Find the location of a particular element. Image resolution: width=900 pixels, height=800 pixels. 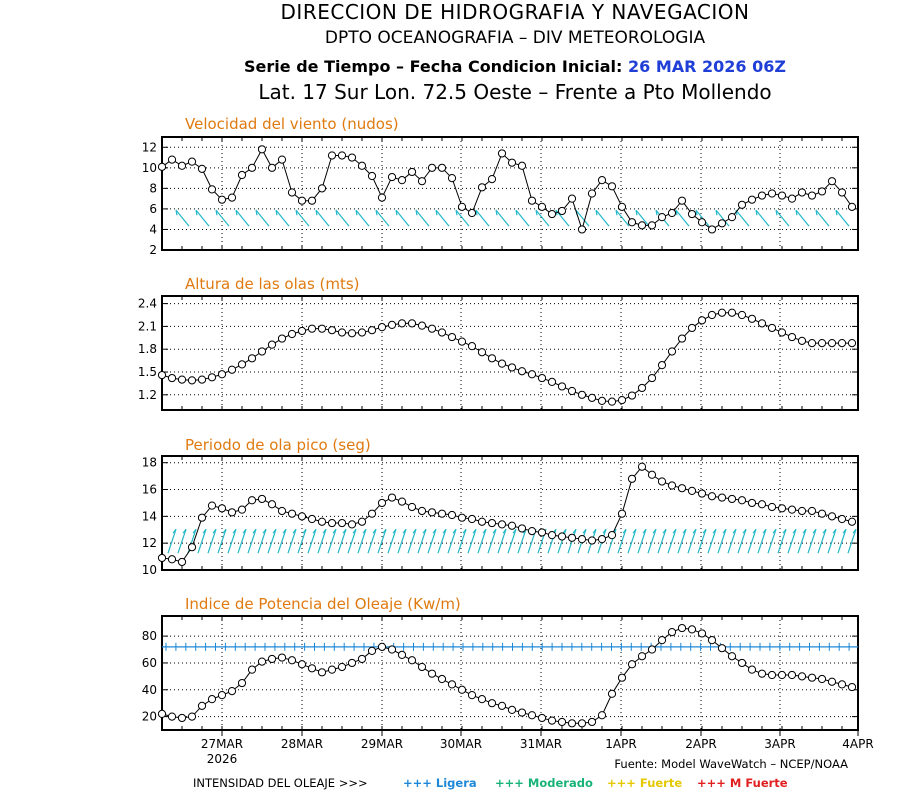

y-tick-label: 6 is located at coordinates (153, 209).